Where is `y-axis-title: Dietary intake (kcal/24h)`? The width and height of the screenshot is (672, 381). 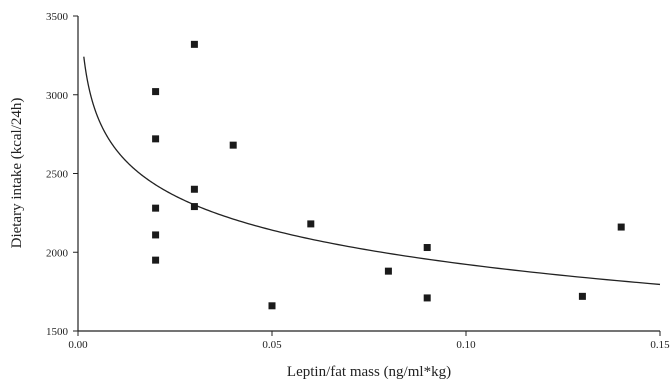
y-axis-title: Dietary intake (kcal/24h) is located at coordinates (17, 173).